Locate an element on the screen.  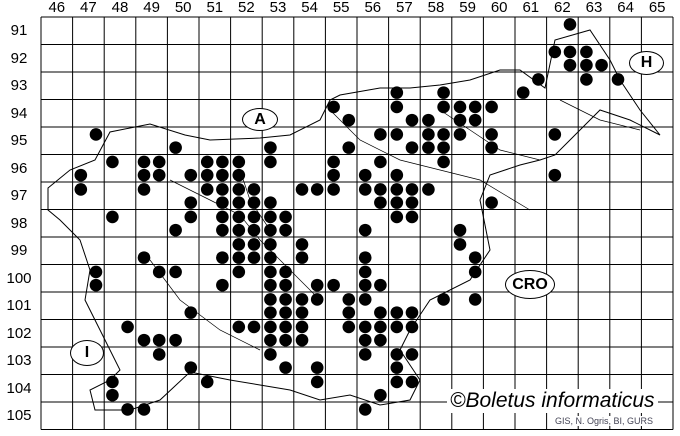
row-label: 97 is located at coordinates (19, 195).